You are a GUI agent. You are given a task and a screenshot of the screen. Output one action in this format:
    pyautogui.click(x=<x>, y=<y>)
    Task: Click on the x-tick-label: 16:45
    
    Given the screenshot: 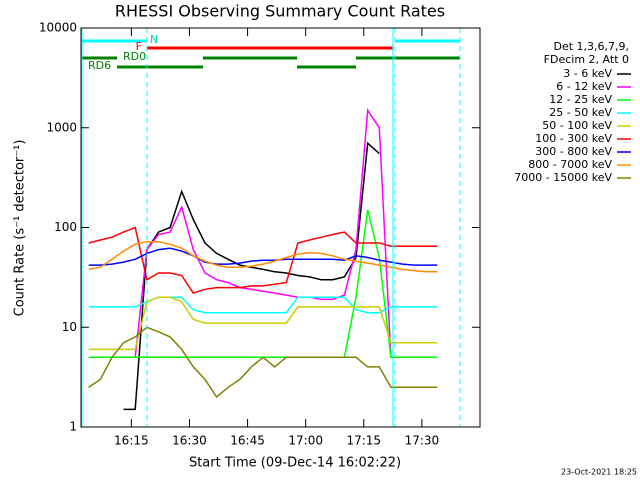 What is the action you would take?
    pyautogui.click(x=247, y=441)
    